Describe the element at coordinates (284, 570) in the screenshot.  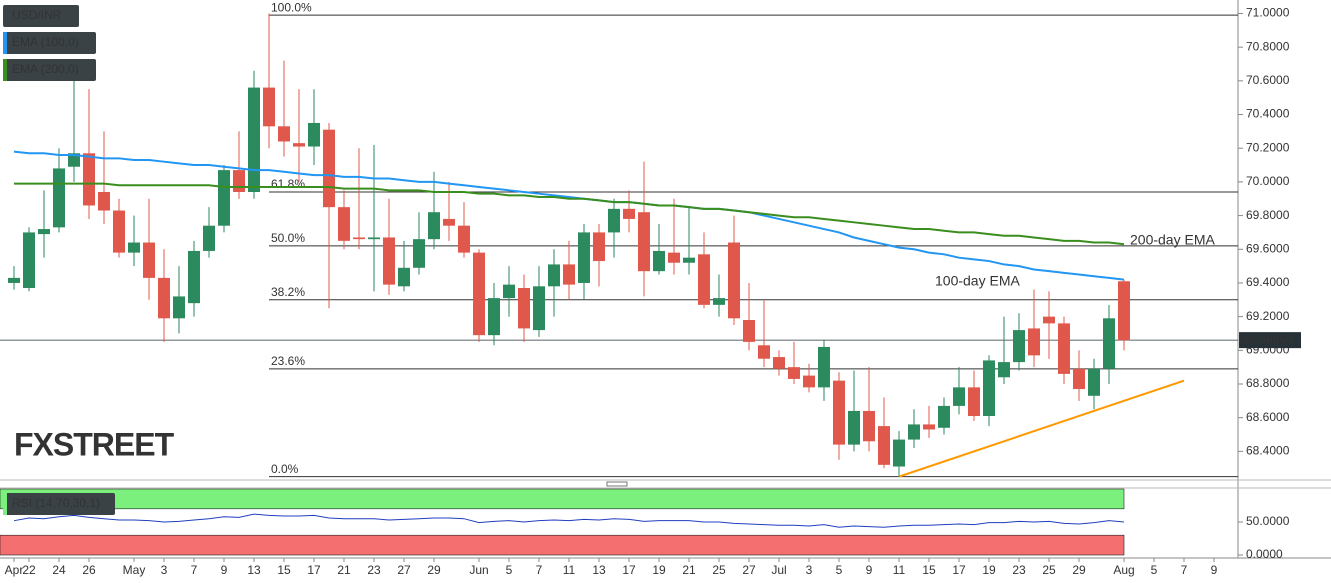
I see `x-tick-label: 15` at that location.